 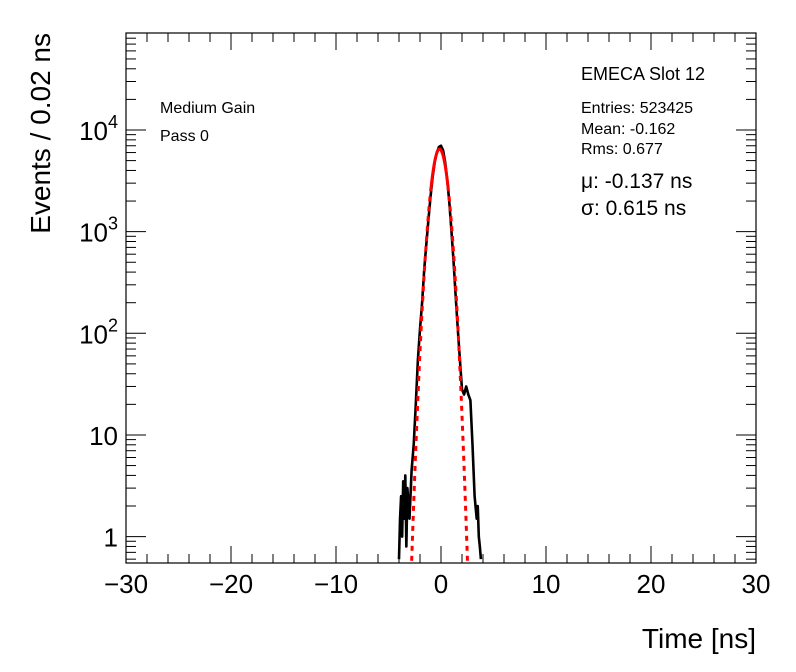 What do you see at coordinates (111, 538) in the screenshot?
I see `y-tick-label: 1` at bounding box center [111, 538].